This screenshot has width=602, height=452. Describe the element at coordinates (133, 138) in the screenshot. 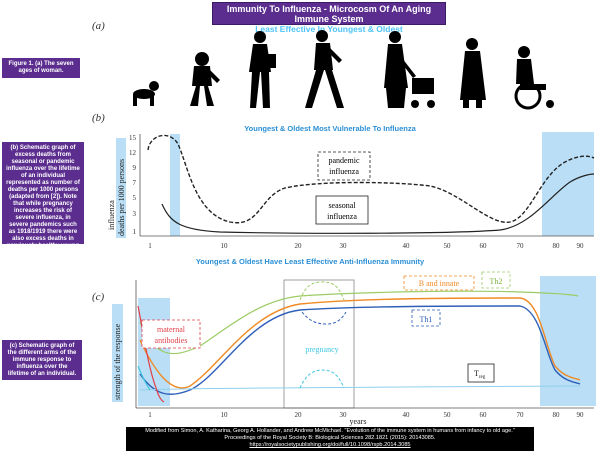

I see `y-tick-15: 15` at that location.